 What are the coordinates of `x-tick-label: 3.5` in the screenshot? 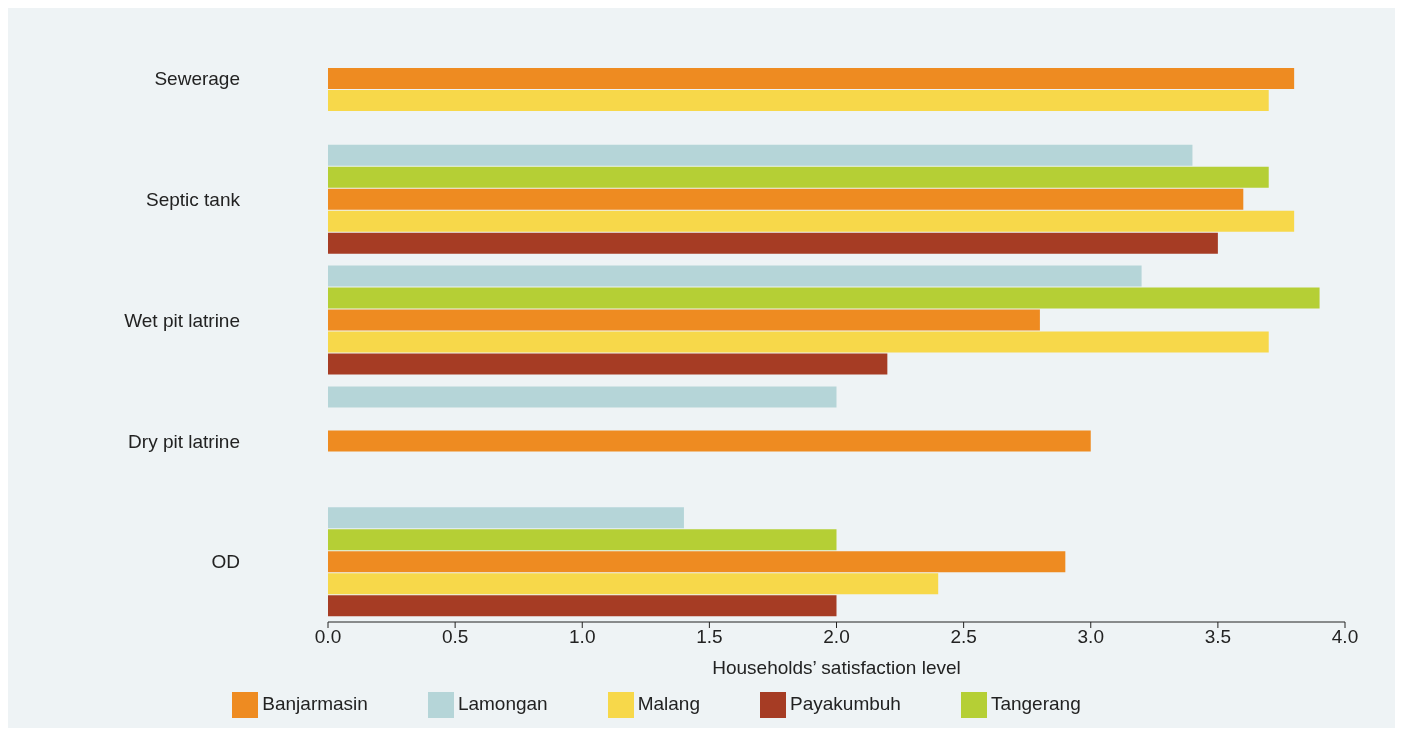 It's located at (1218, 637).